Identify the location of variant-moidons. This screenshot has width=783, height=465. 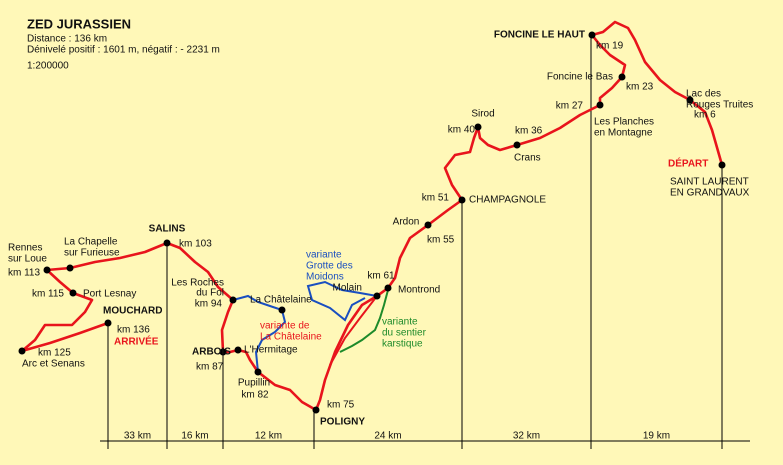
(342, 301).